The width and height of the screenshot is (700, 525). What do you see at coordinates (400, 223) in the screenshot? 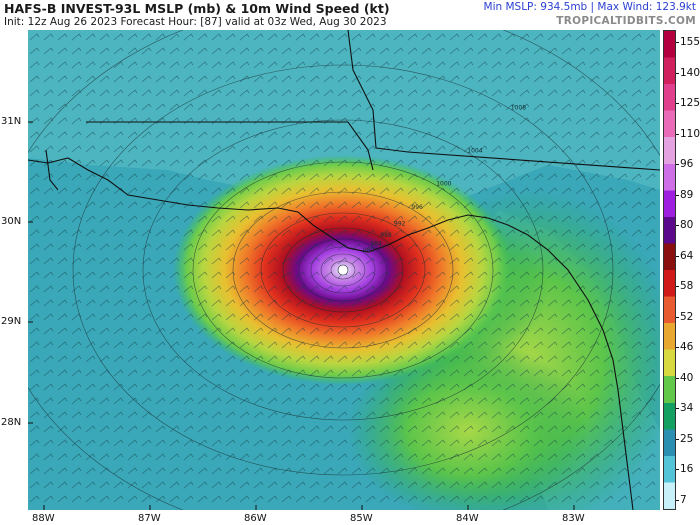
I see `isobar-label: 992` at bounding box center [400, 223].